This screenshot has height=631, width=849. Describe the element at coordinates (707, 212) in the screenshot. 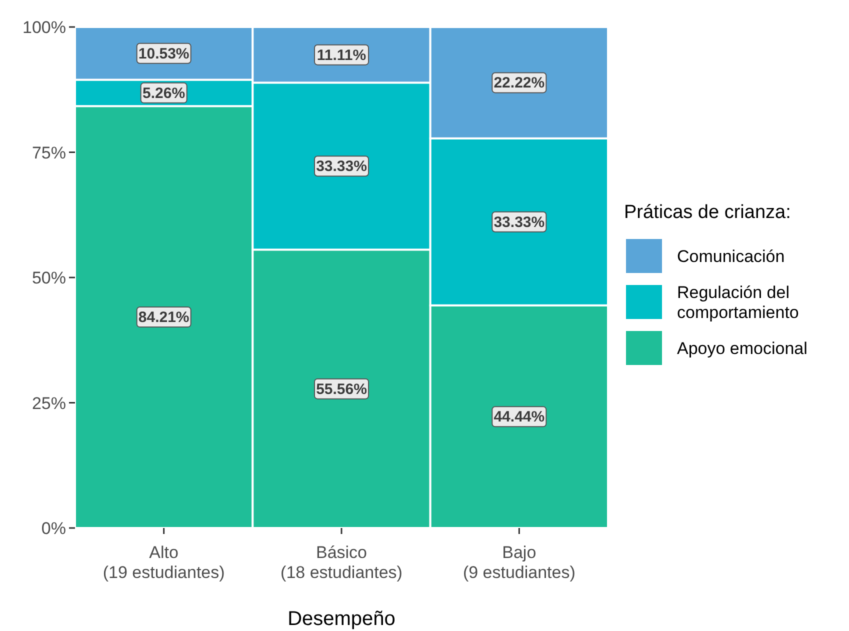

I see `legend-title: Práticas de crianza:` at that location.